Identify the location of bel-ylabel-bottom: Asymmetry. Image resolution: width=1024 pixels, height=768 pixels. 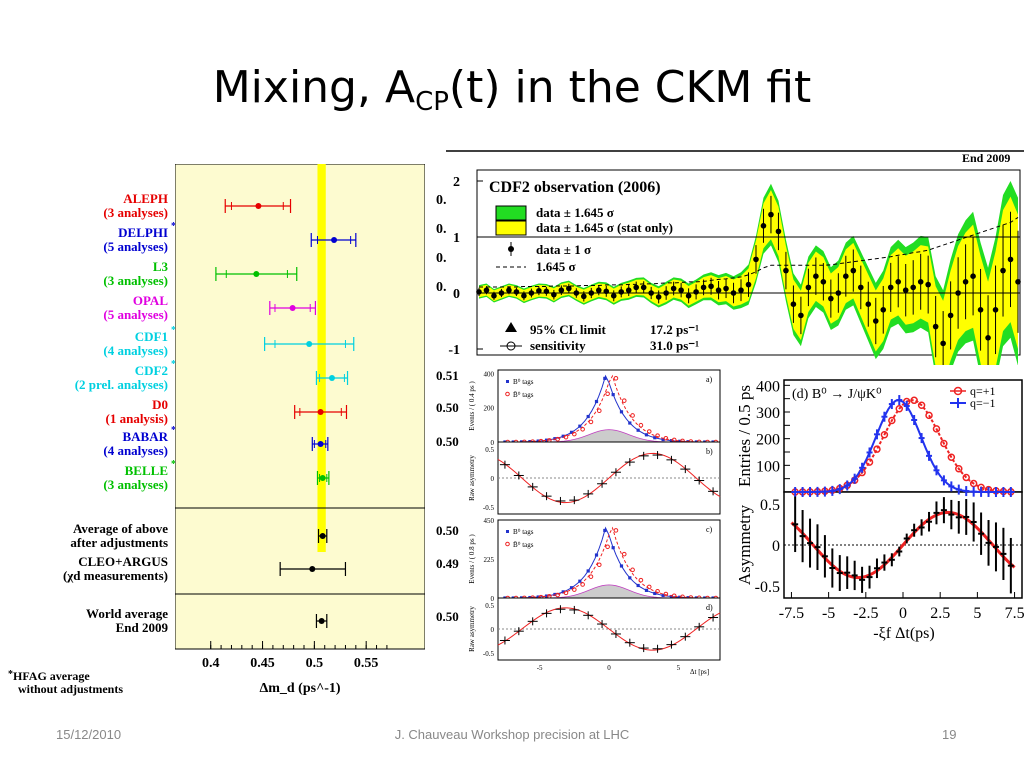
(744, 544).